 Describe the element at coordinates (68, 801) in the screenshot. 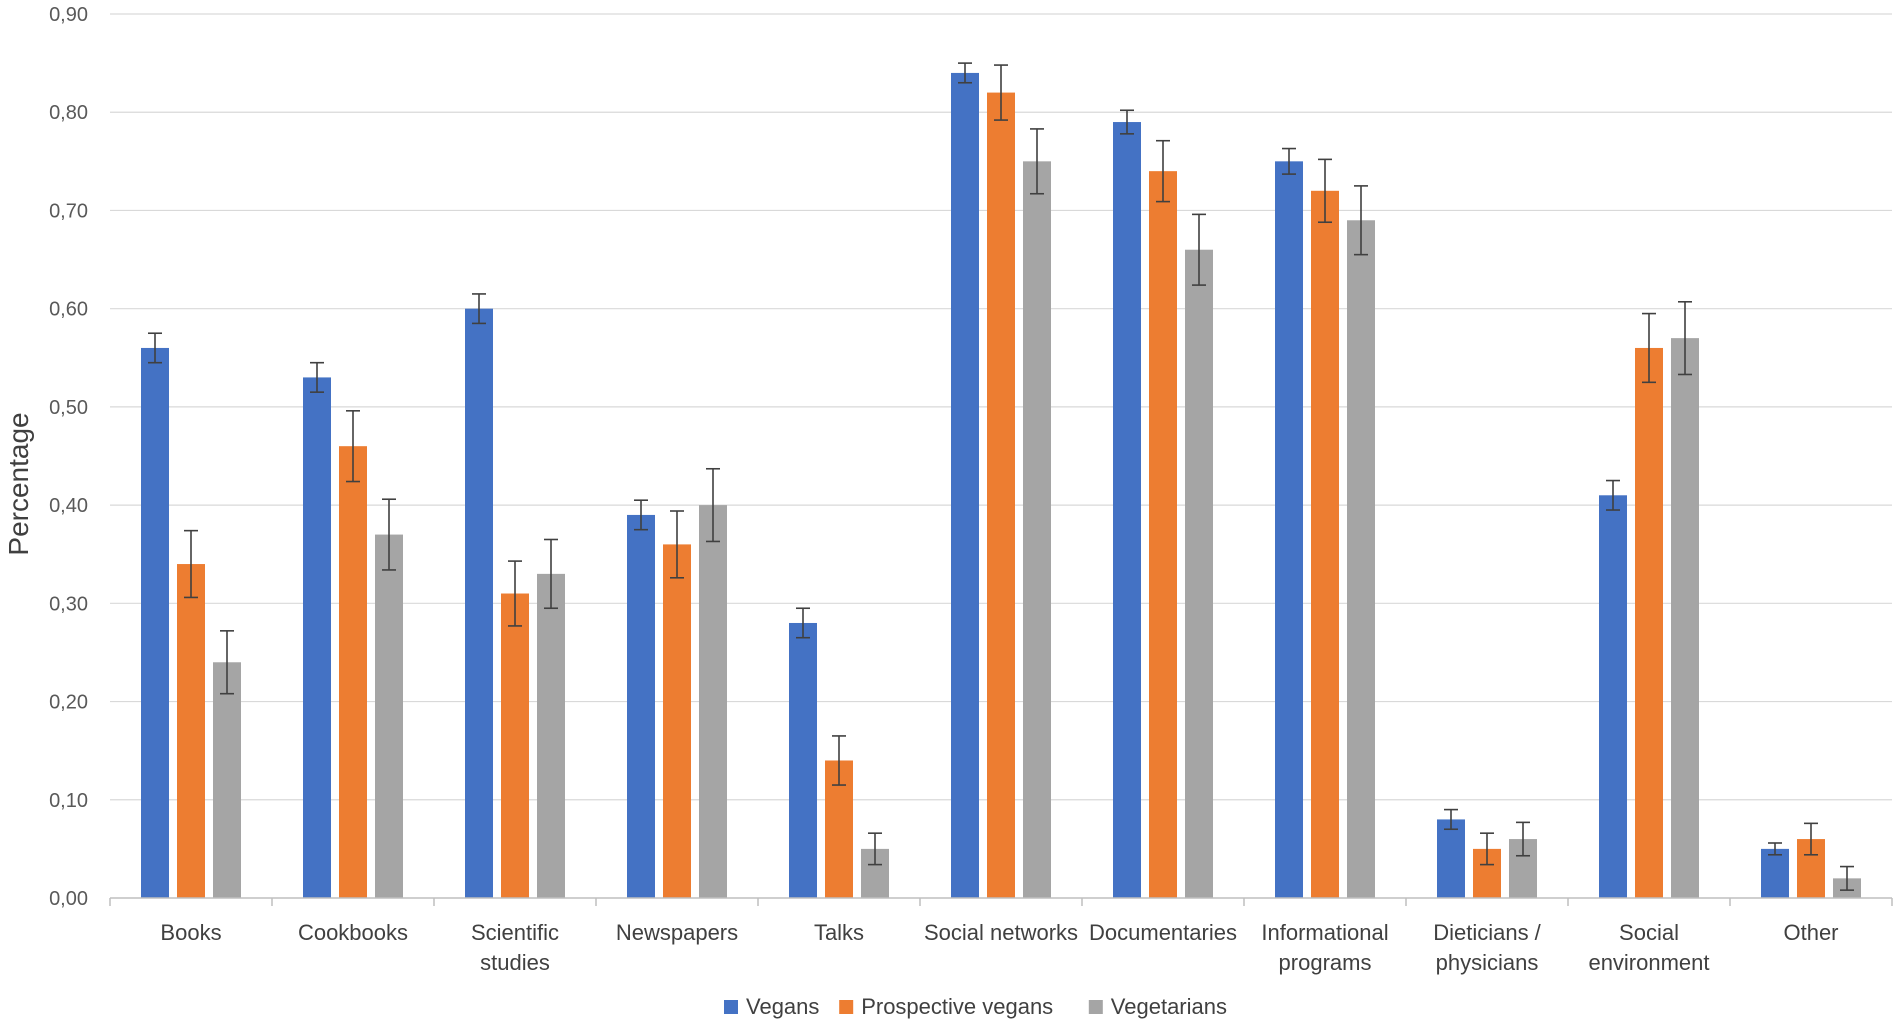

I see `y-tick-label: 0,10` at that location.